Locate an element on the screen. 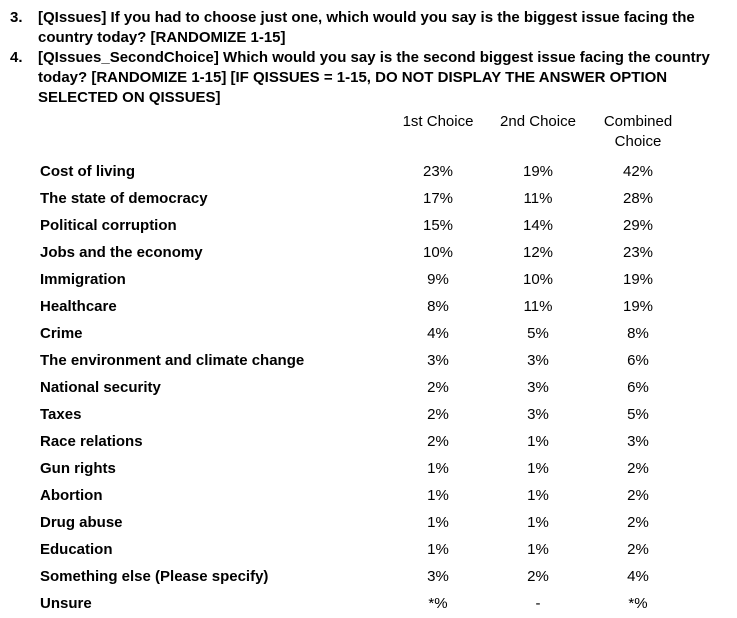 The image size is (737, 618). table-row: National security 2% 3% 6% is located at coordinates (364, 387).